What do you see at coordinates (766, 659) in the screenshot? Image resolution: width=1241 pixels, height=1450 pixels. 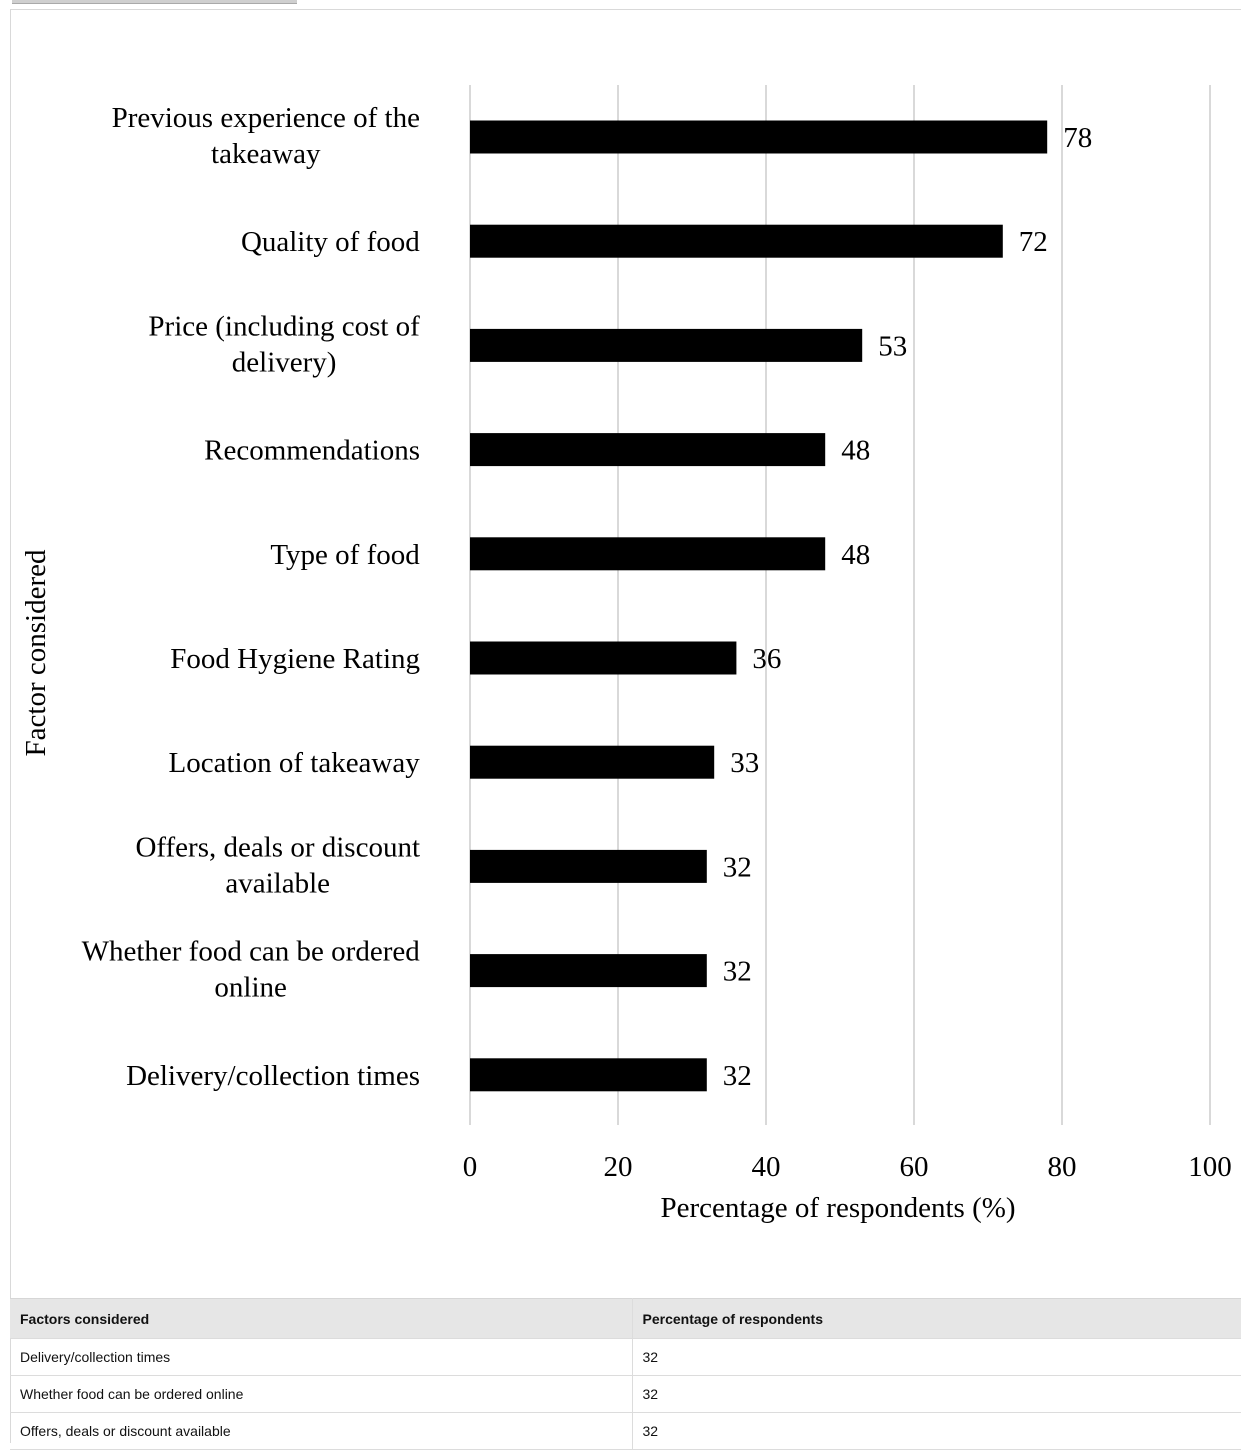 I see `data-label: 36` at bounding box center [766, 659].